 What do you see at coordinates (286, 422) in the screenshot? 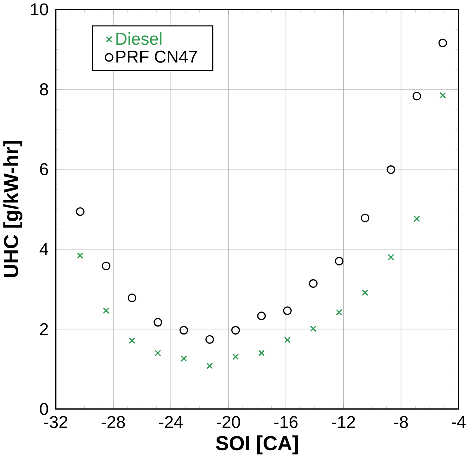
I see `x-tick-label: -16` at bounding box center [286, 422].